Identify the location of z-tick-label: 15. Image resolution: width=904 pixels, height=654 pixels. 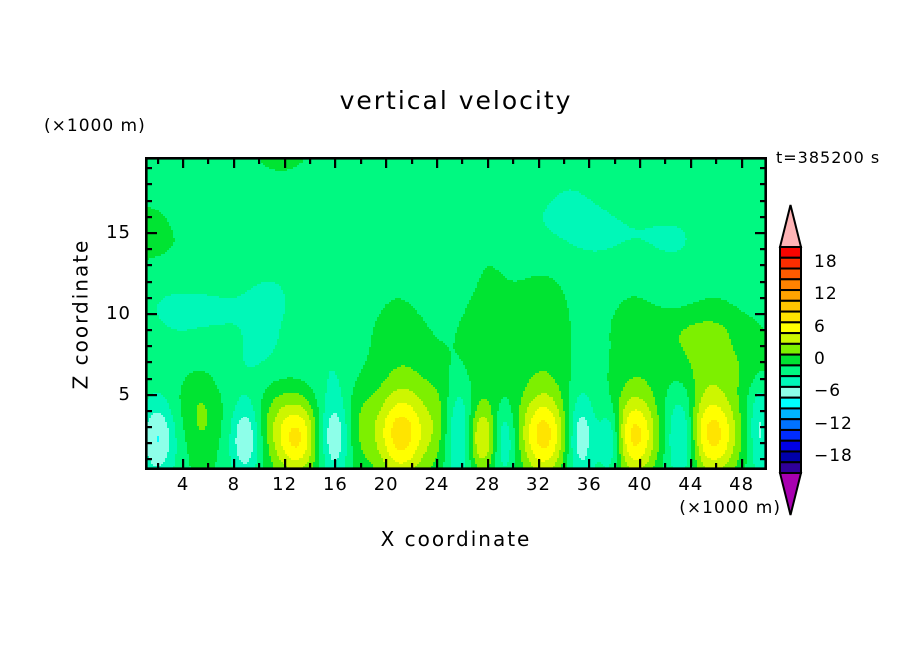
(118, 233).